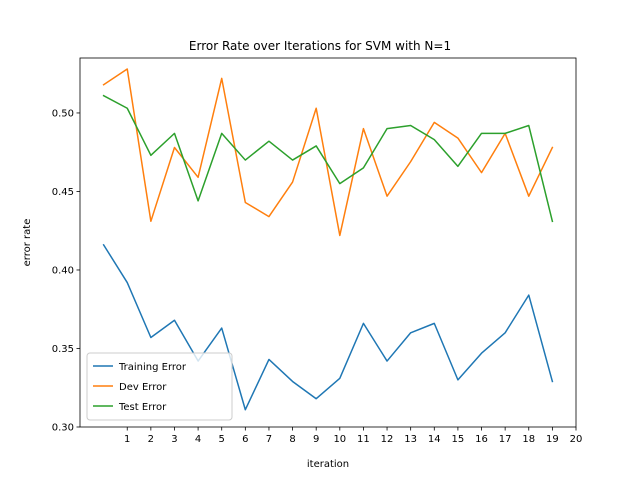 This screenshot has width=640, height=480. What do you see at coordinates (316, 439) in the screenshot?
I see `x-tick-label: 9` at bounding box center [316, 439].